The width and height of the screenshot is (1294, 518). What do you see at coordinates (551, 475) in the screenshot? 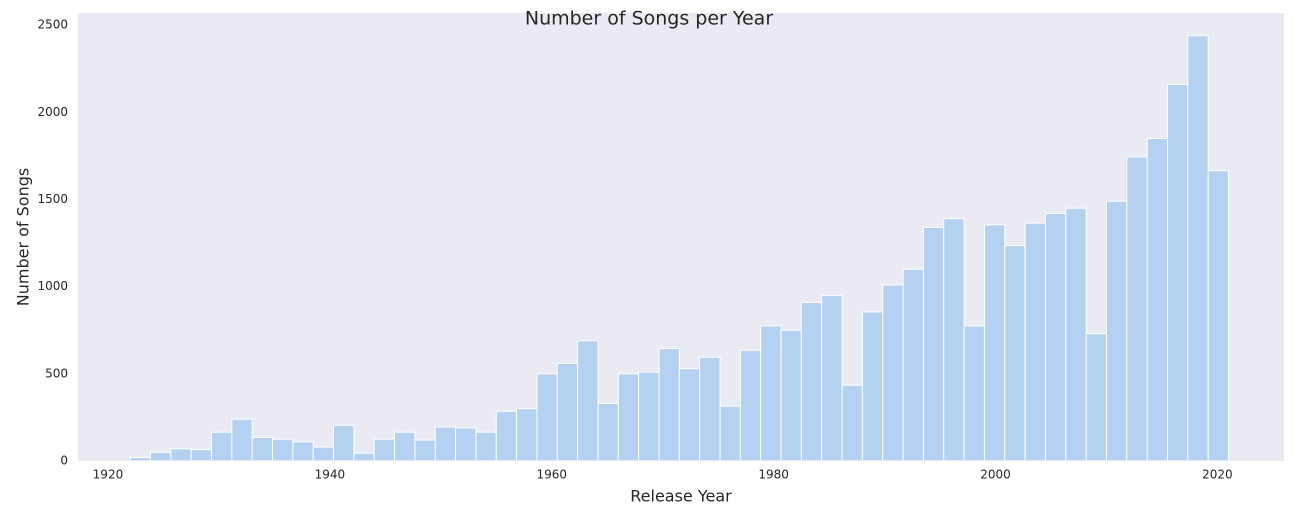
I see `x-tick-label: 1960` at bounding box center [551, 475].